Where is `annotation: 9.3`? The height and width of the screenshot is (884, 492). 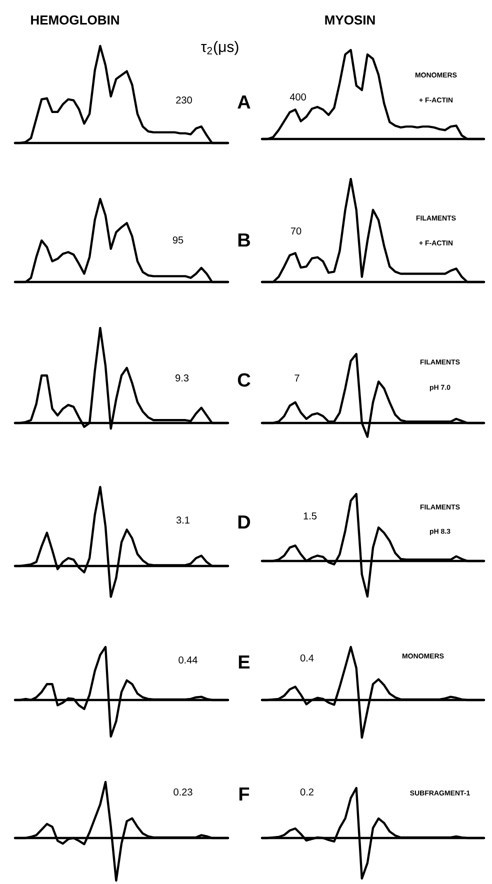
annotation: 9.3 is located at coordinates (182, 378).